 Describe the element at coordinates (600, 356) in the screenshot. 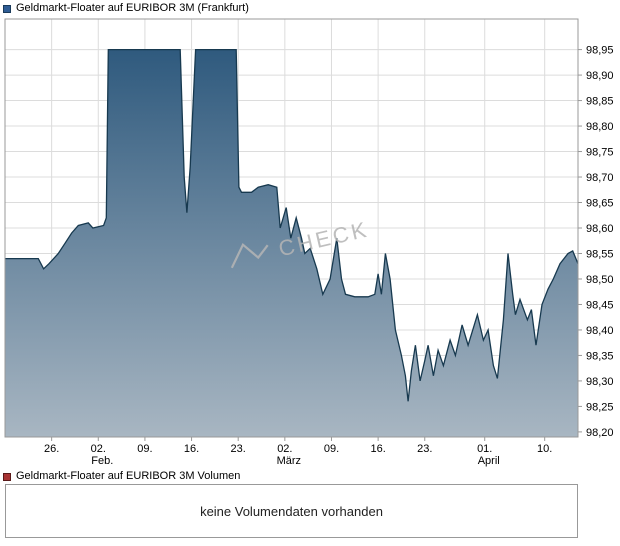

I see `svg-text: 98,35` at that location.